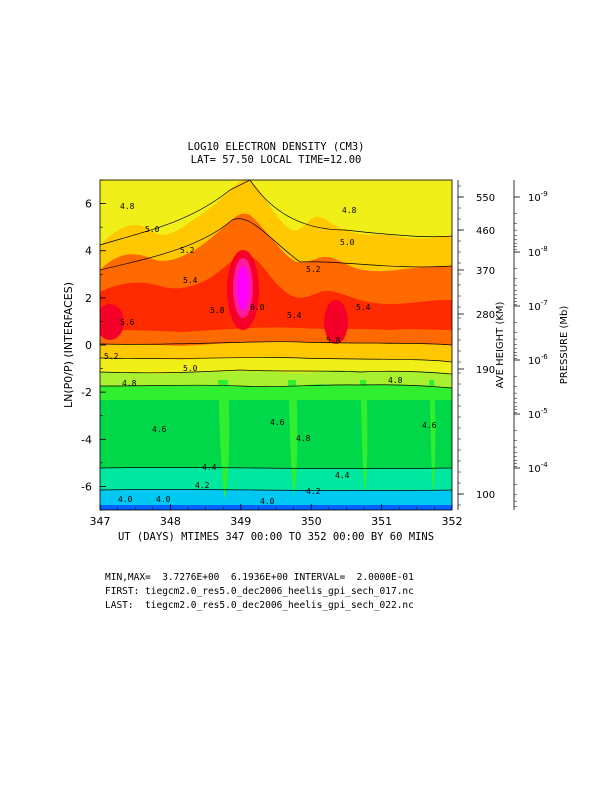  Describe the element at coordinates (88, 298) in the screenshot. I see `y-tick-label: 2` at that location.